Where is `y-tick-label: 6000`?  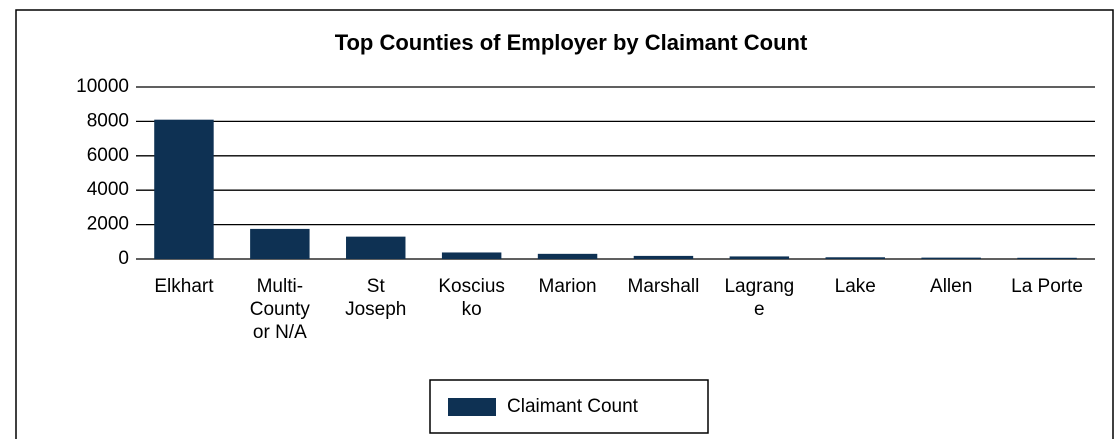 y-tick-label: 6000 is located at coordinates (108, 155).